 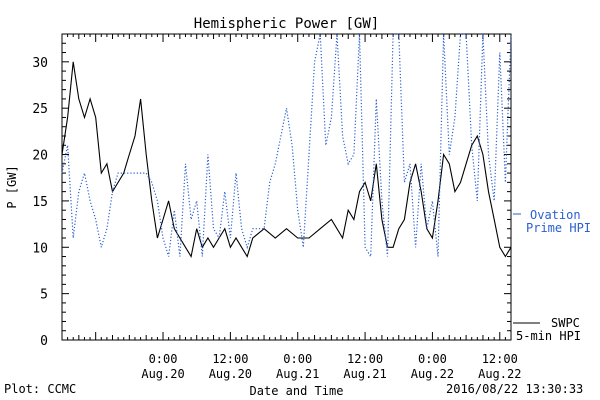 I want to click on y-tick-label: 5, so click(x=44, y=295).